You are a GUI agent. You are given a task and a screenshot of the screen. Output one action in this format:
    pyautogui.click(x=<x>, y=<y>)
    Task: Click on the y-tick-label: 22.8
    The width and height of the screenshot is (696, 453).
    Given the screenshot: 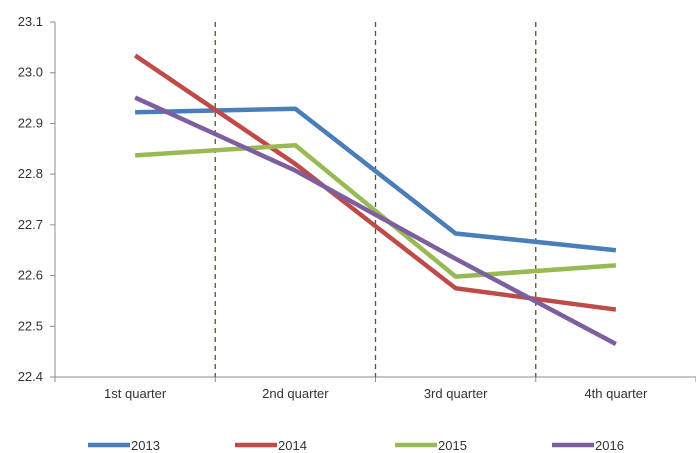 What is the action you would take?
    pyautogui.click(x=30, y=173)
    